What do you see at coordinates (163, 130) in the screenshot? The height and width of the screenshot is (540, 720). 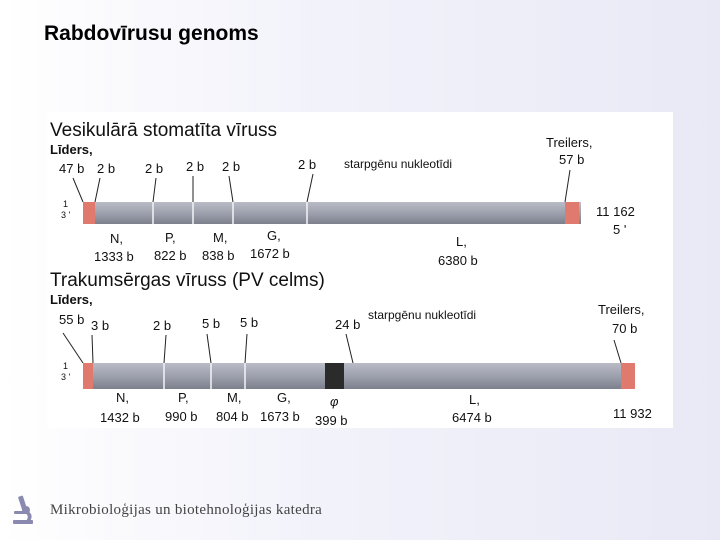 I see `vsv-title: Vesikulārā stomatīta vīruss` at bounding box center [163, 130].